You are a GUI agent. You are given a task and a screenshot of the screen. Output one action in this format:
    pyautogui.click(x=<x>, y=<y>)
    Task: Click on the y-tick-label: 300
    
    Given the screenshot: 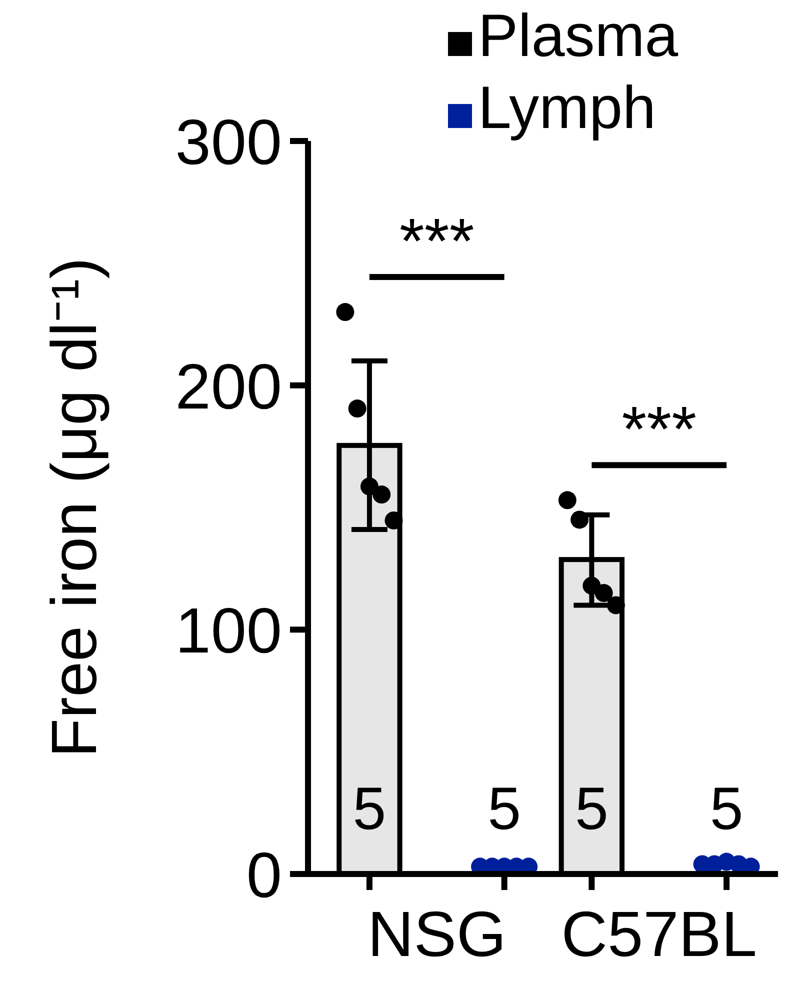 What is the action you would take?
    pyautogui.click(x=228, y=142)
    